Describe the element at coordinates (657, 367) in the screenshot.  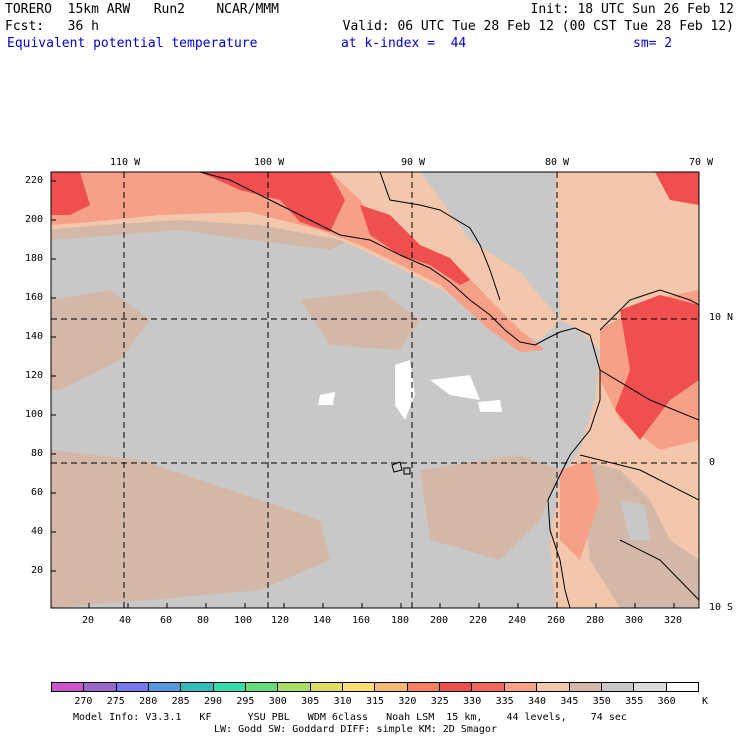
I see `red-land-venezuela` at that location.